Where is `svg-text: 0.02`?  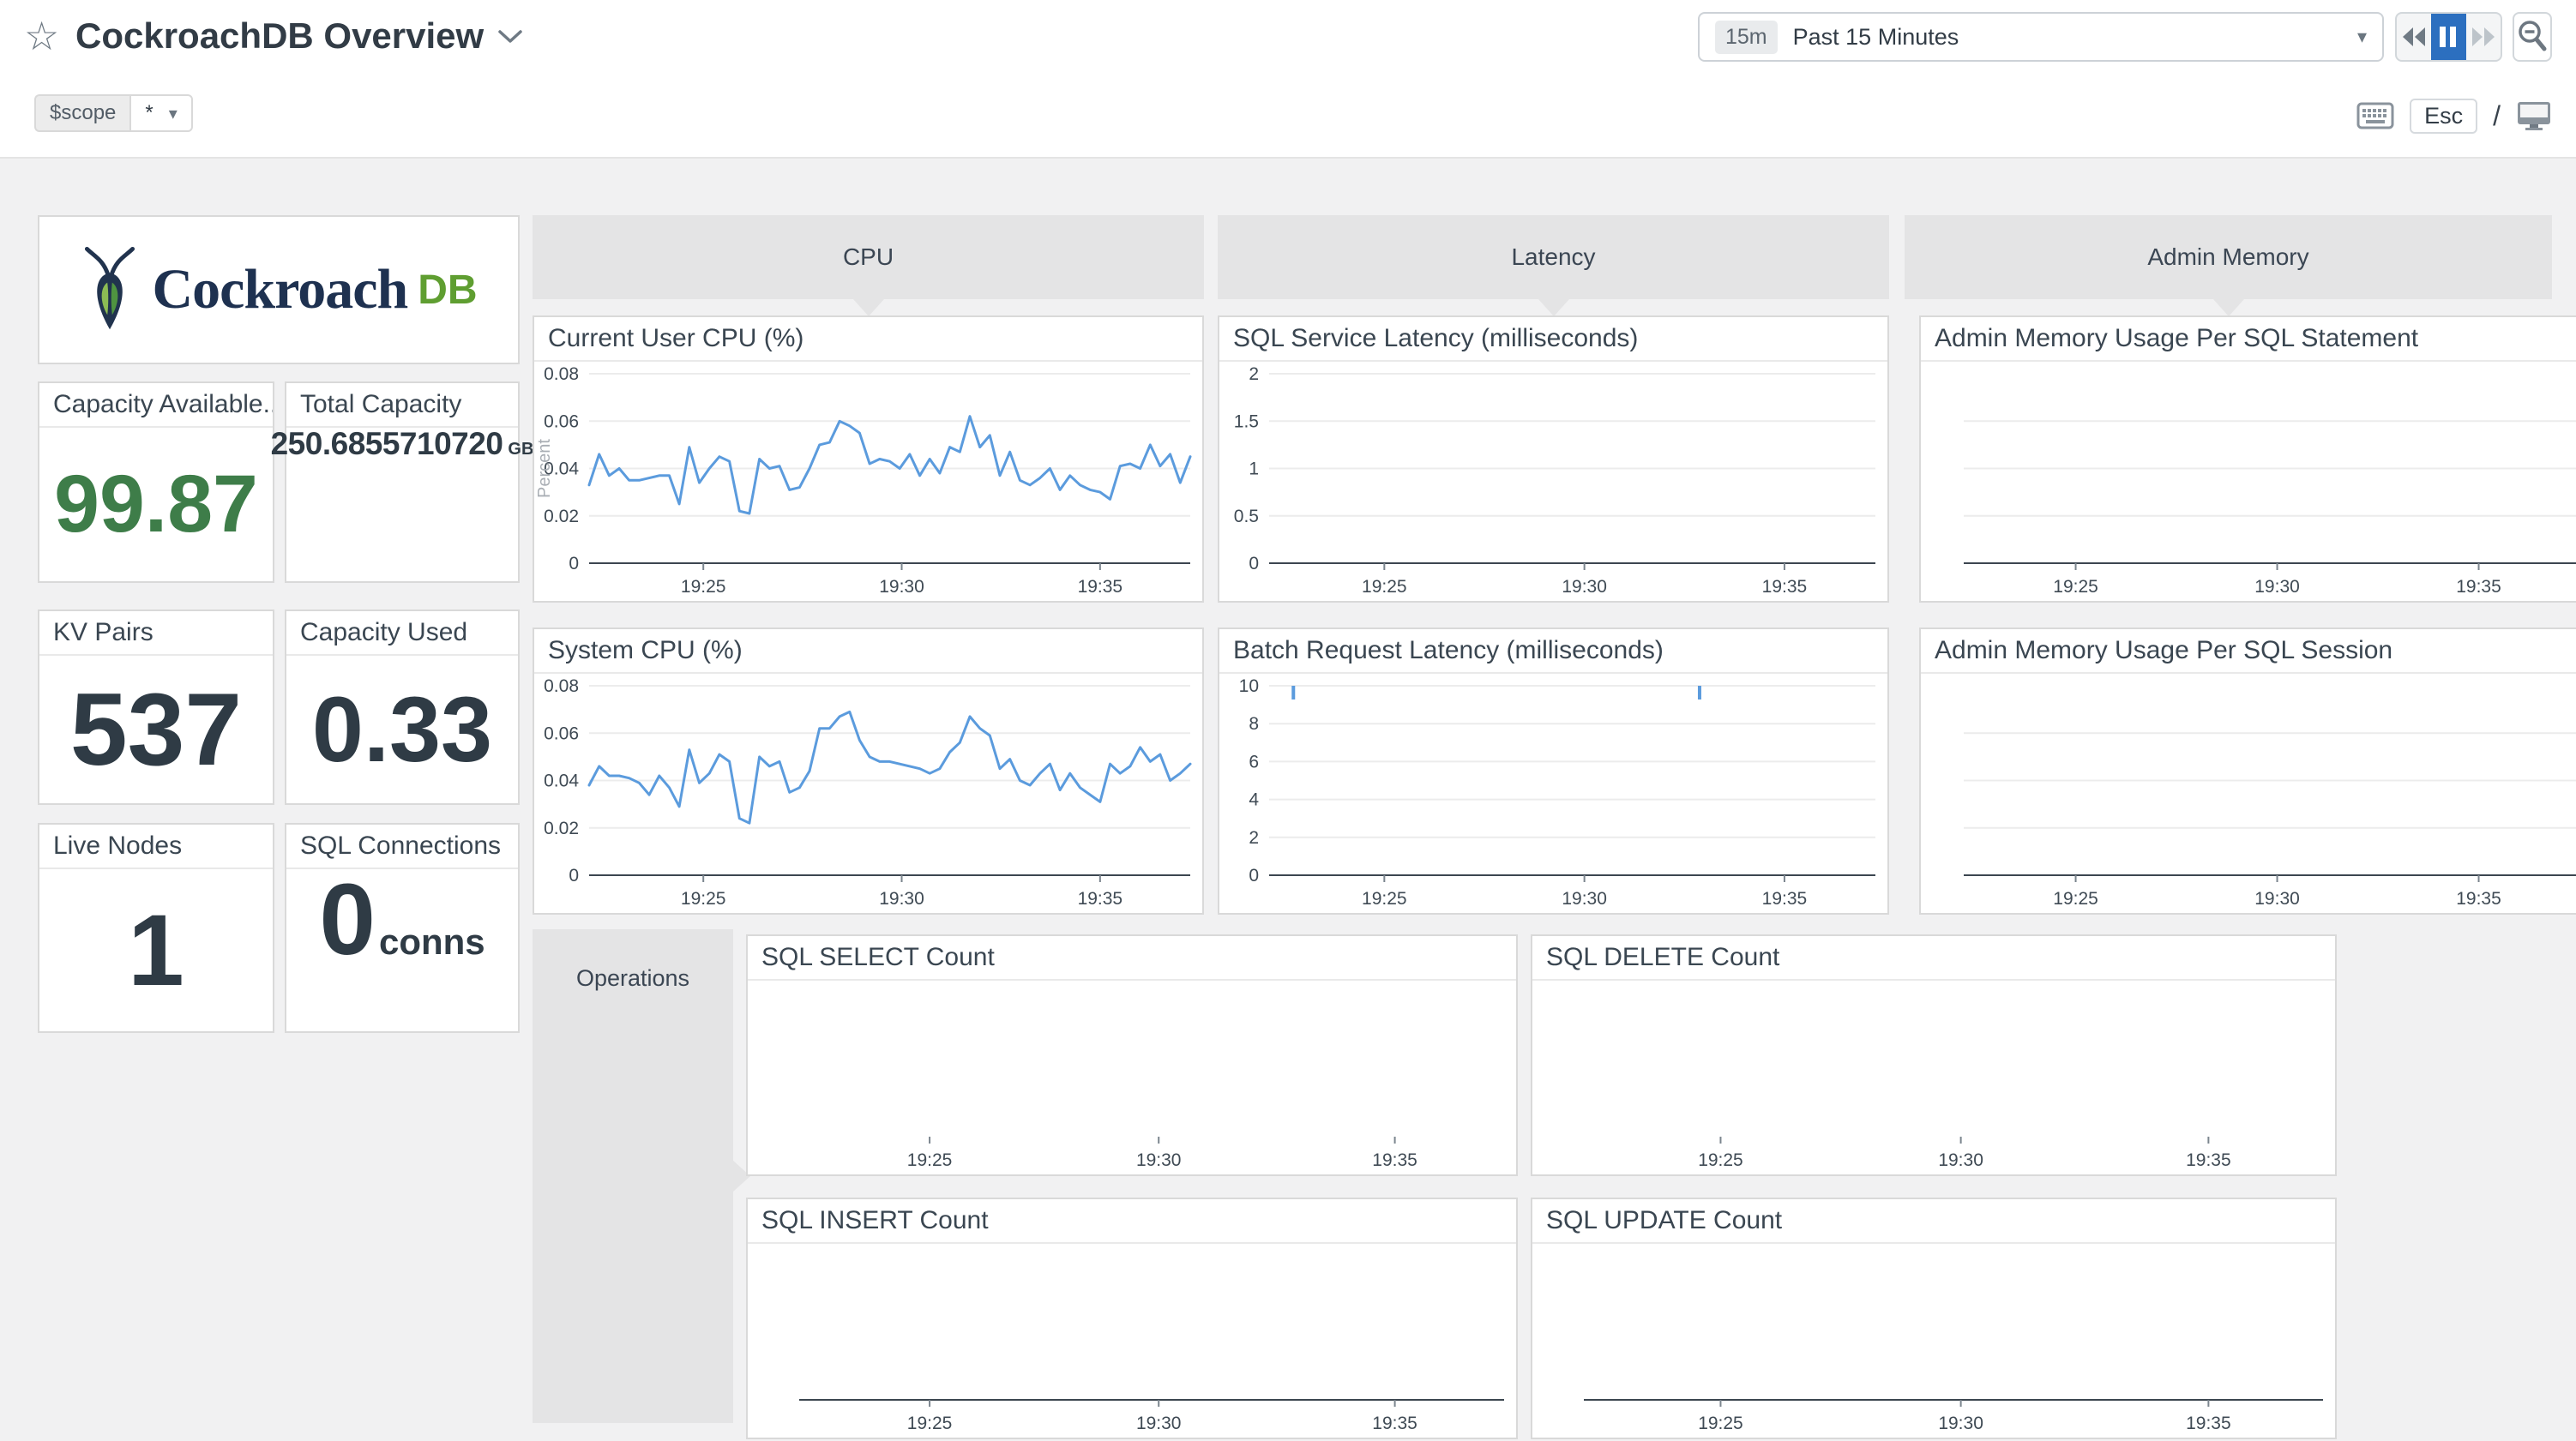
svg-text: 0.02 is located at coordinates (561, 516).